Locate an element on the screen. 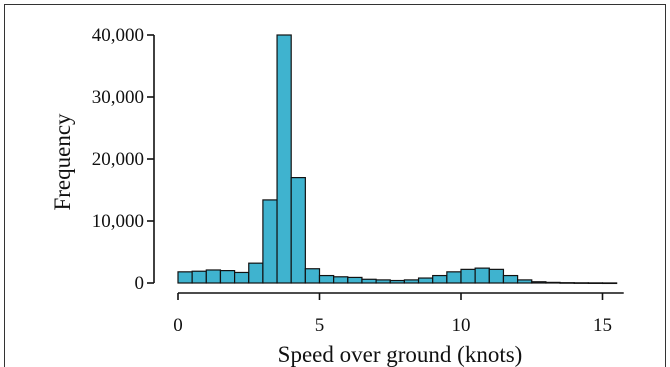 Image resolution: width=670 pixels, height=367 pixels. x-tick-label-0: 0 is located at coordinates (178, 325).